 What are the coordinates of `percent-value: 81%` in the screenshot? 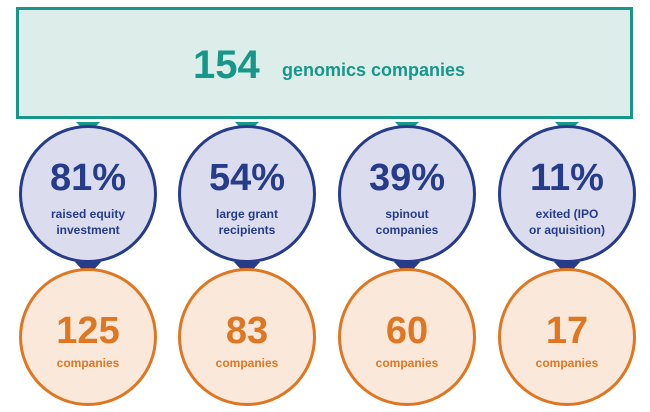 It's located at (88, 178).